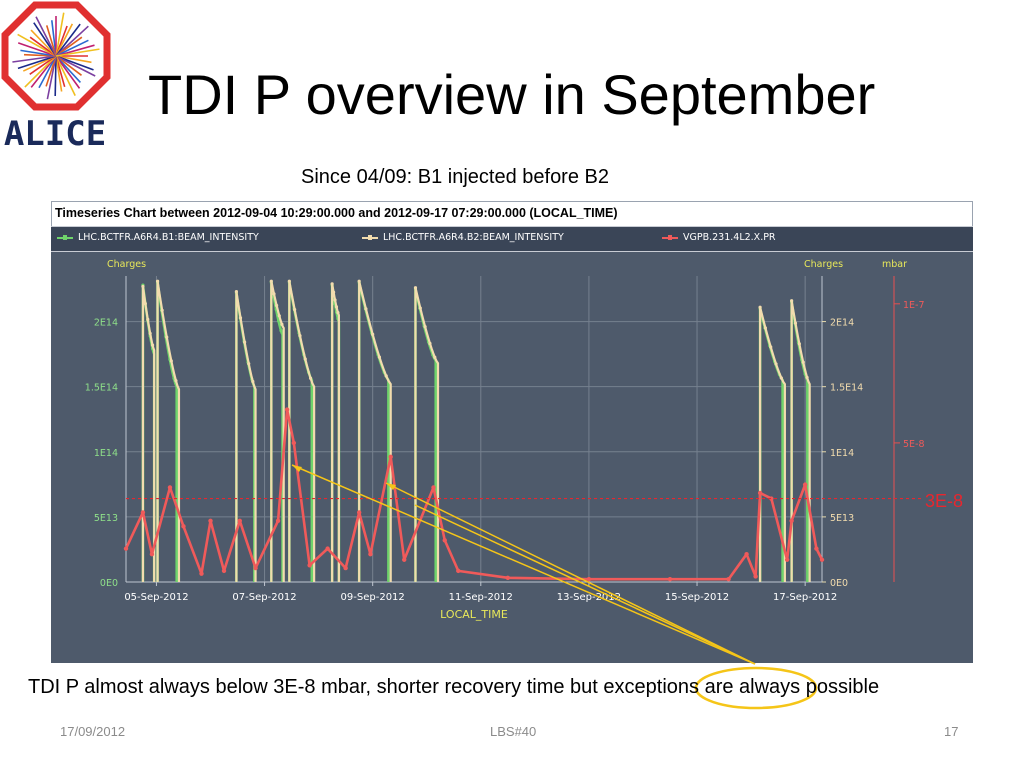  I want to click on x-tick-label: 07-Sep-2012, so click(264, 597).